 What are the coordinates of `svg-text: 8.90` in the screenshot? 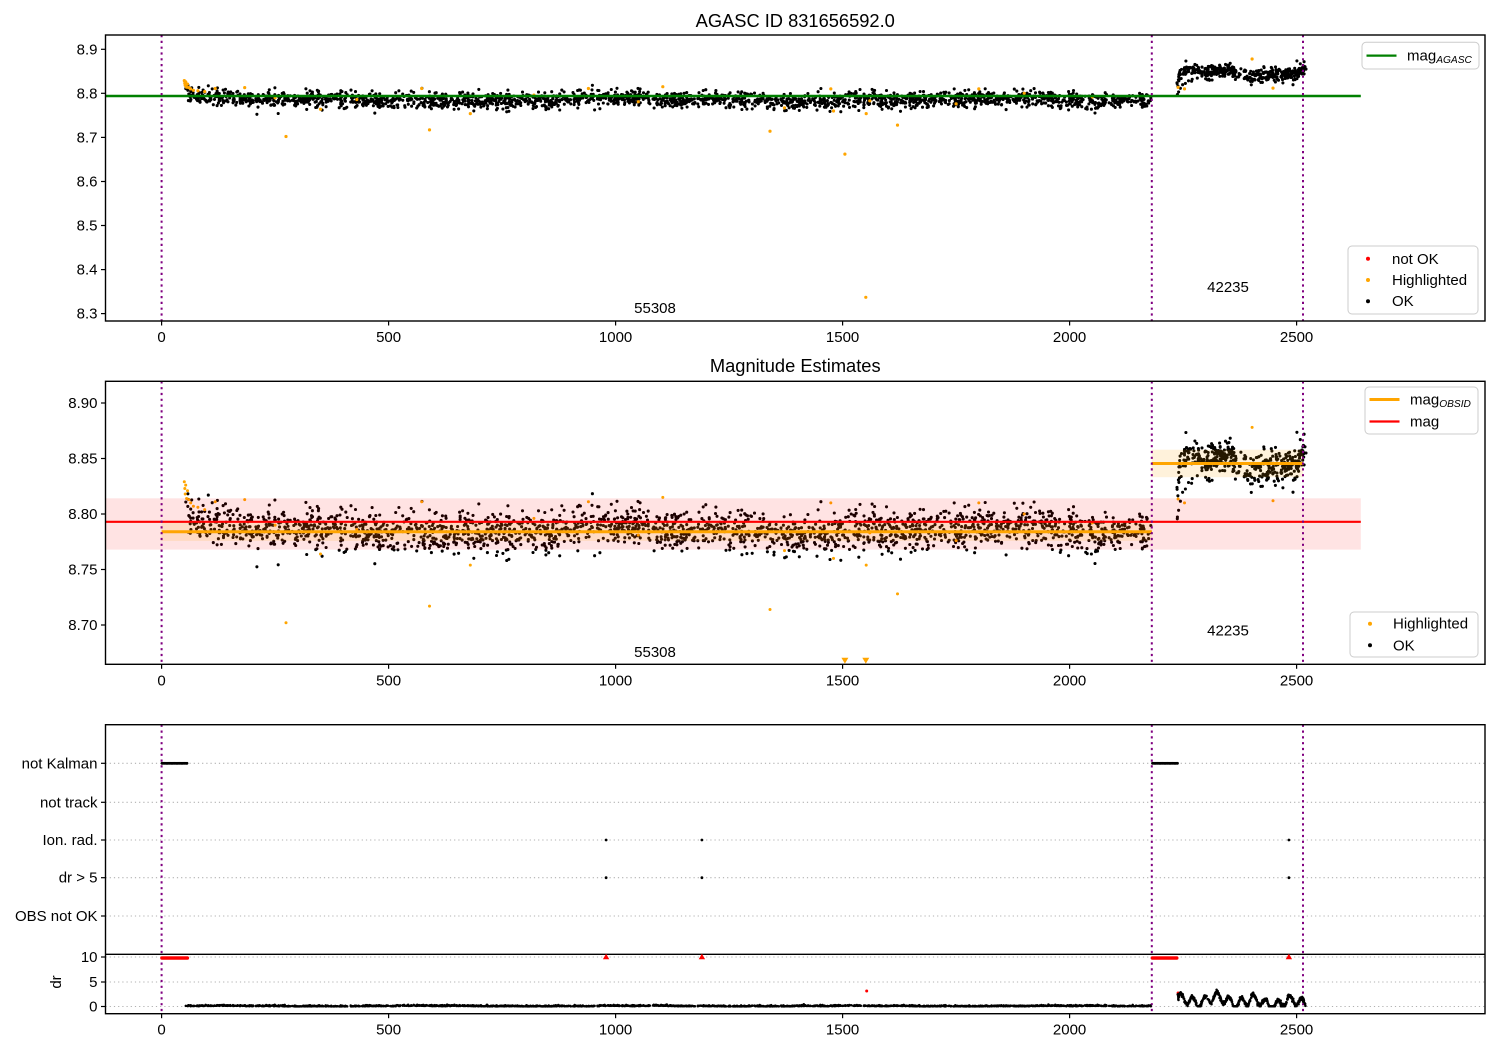 It's located at (82, 403).